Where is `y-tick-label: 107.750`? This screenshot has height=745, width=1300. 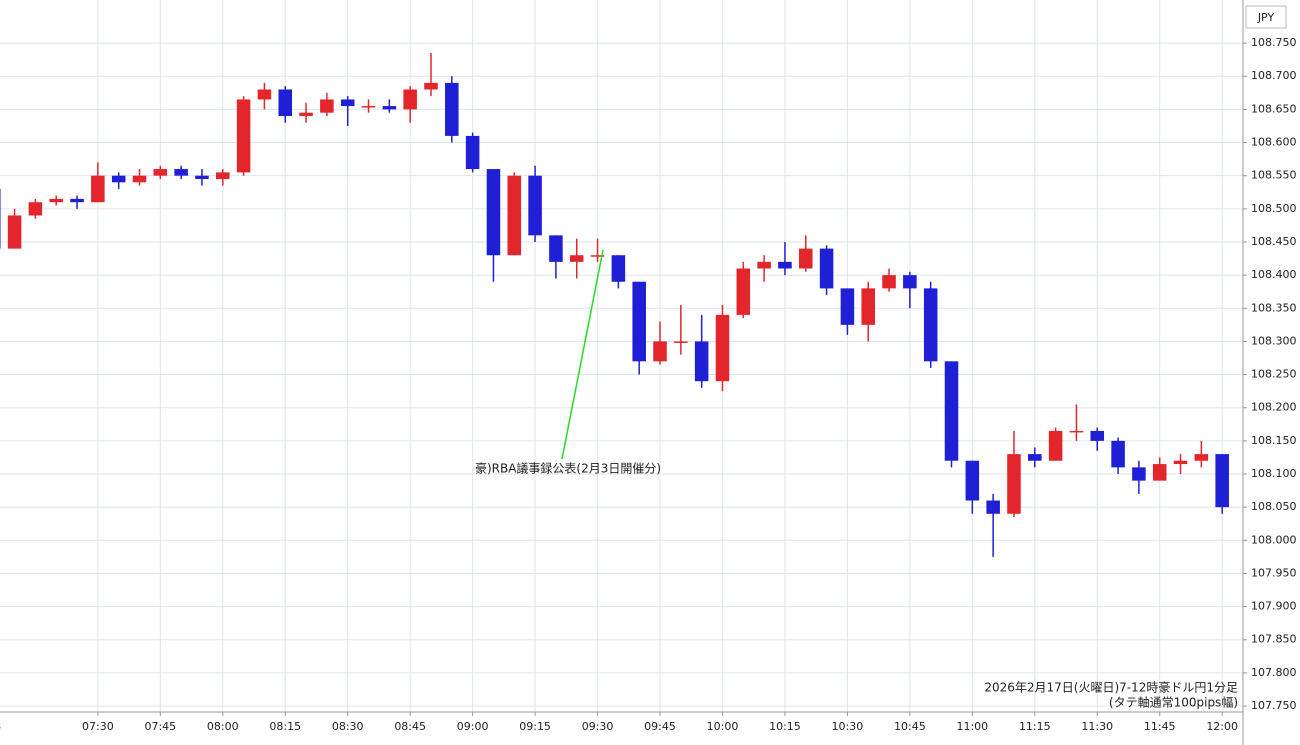
y-tick-label: 107.750 is located at coordinates (1274, 705).